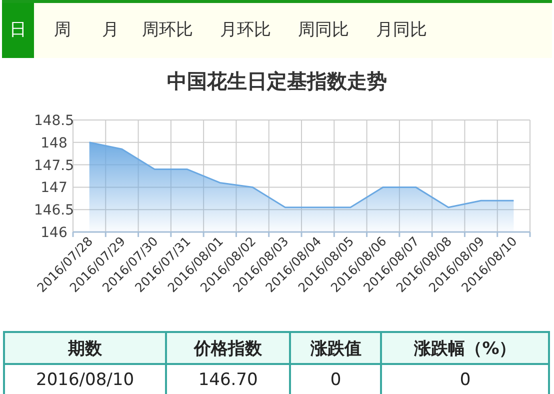 The image size is (554, 394). Describe the element at coordinates (110, 30) in the screenshot. I see `text: 月` at that location.